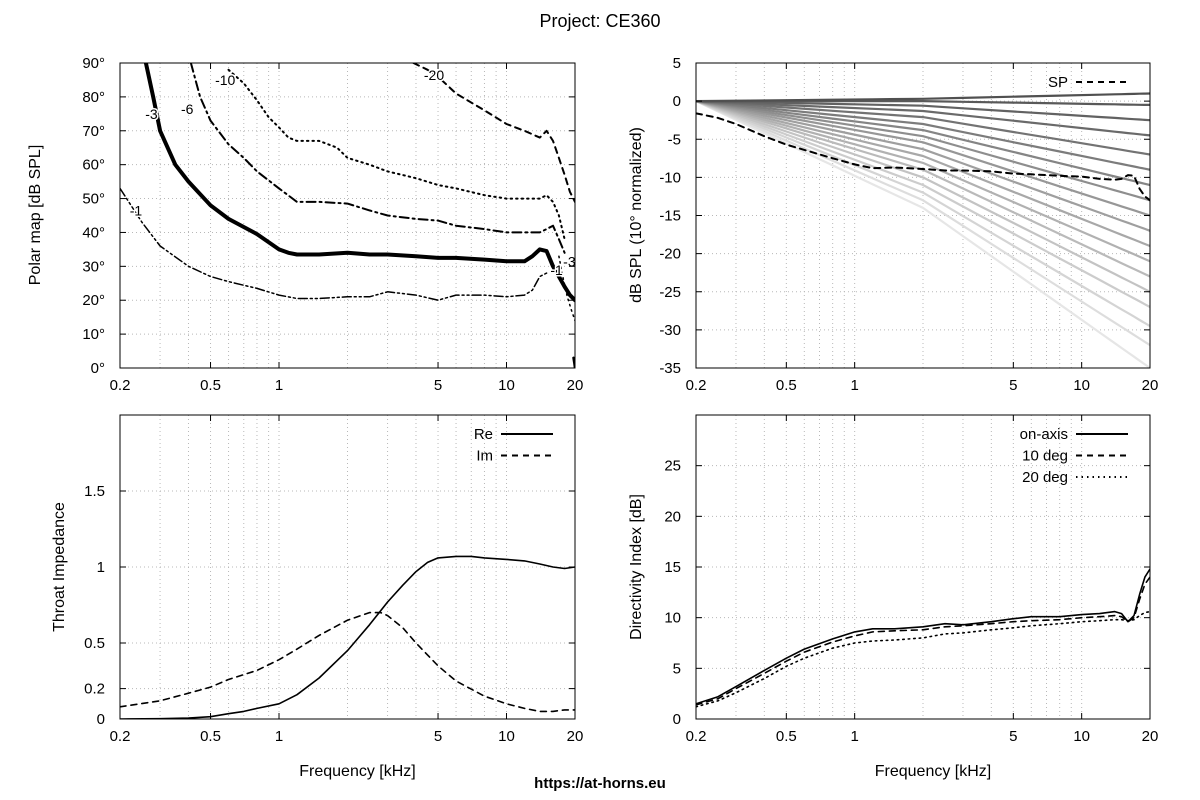  I want to click on contour-label: -6, so click(187, 109).